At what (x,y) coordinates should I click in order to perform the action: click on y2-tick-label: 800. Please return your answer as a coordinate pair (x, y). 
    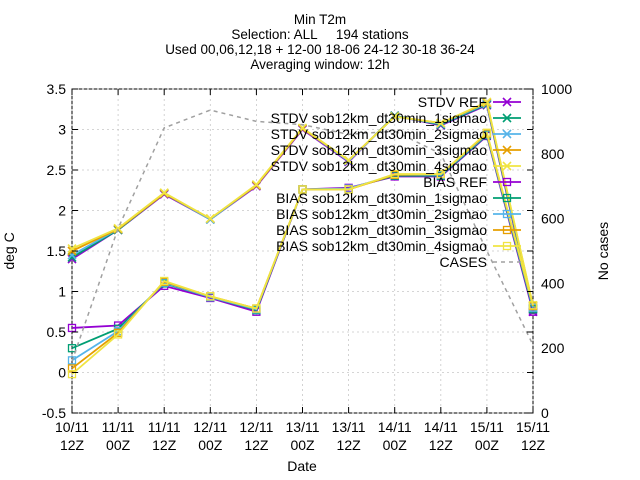
    Looking at the image, I should click on (553, 154).